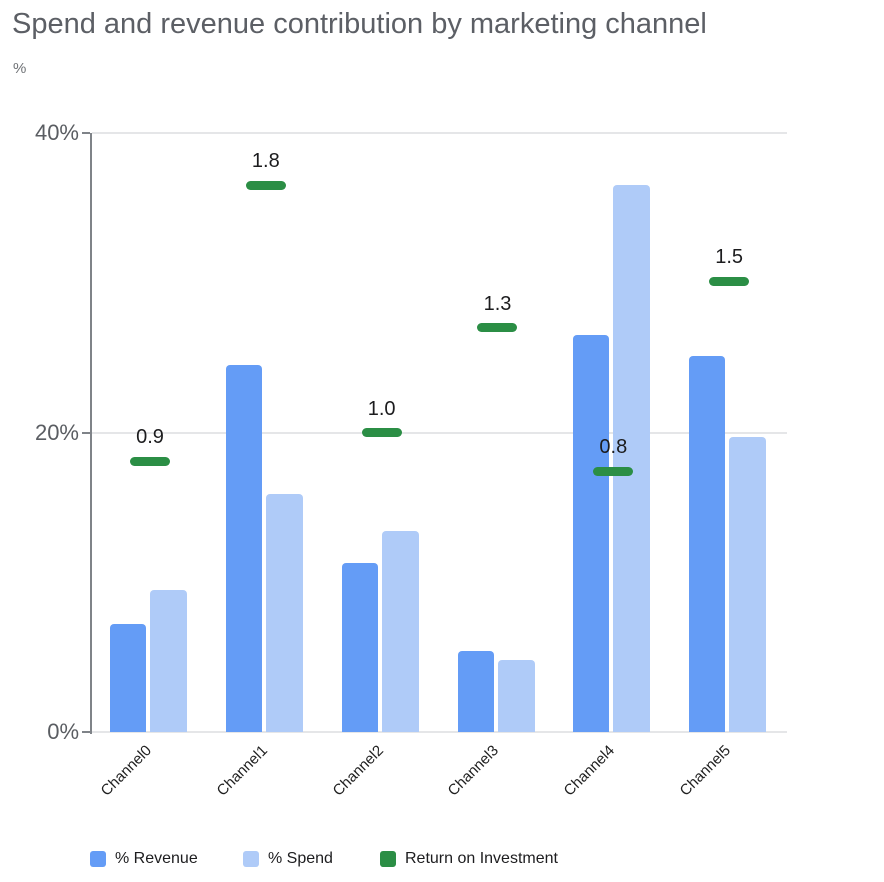 This screenshot has width=884, height=882. I want to click on bar-revenue-channel5, so click(707, 544).